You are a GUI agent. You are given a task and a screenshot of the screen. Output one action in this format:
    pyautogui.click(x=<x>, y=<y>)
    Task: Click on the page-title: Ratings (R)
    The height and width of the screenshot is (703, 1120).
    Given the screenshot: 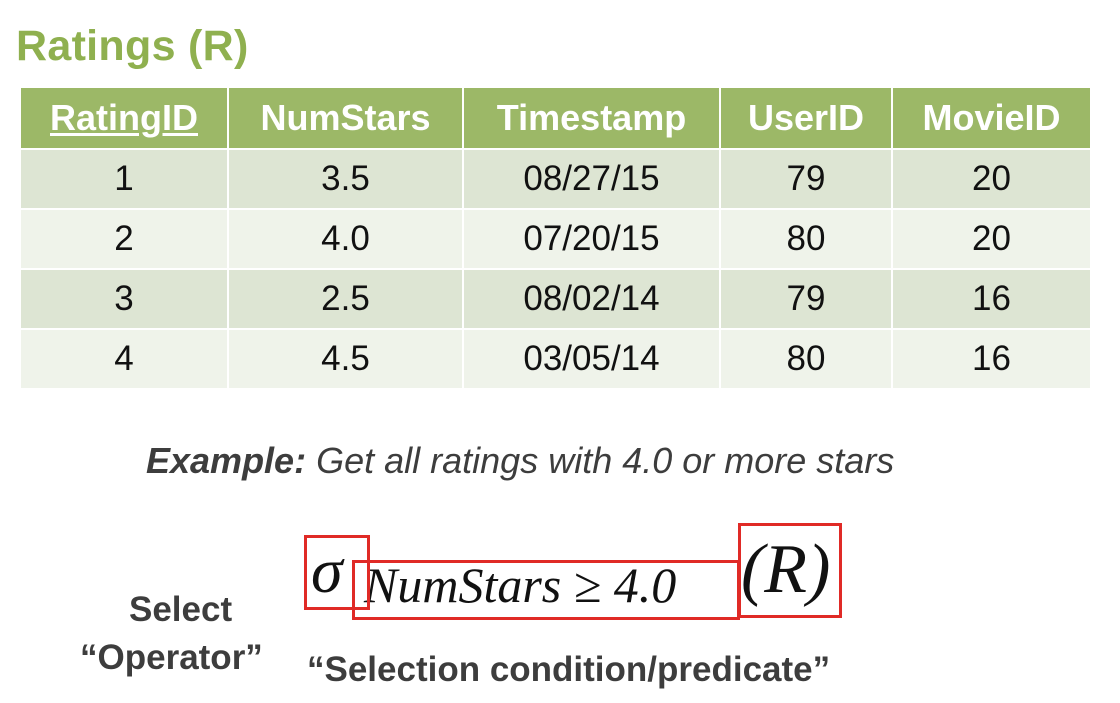 What is the action you would take?
    pyautogui.click(x=132, y=46)
    